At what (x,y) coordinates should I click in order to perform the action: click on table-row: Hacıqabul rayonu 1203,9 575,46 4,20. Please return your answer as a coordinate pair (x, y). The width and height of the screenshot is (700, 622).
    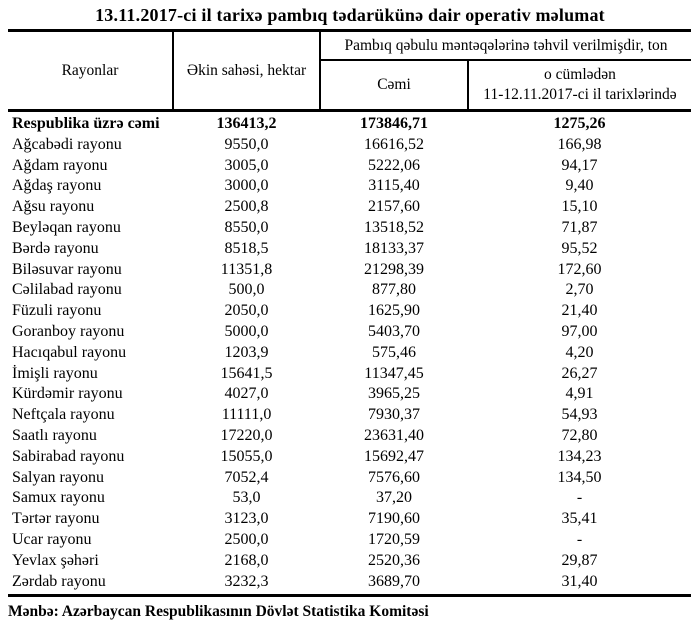
    Looking at the image, I should click on (349, 353).